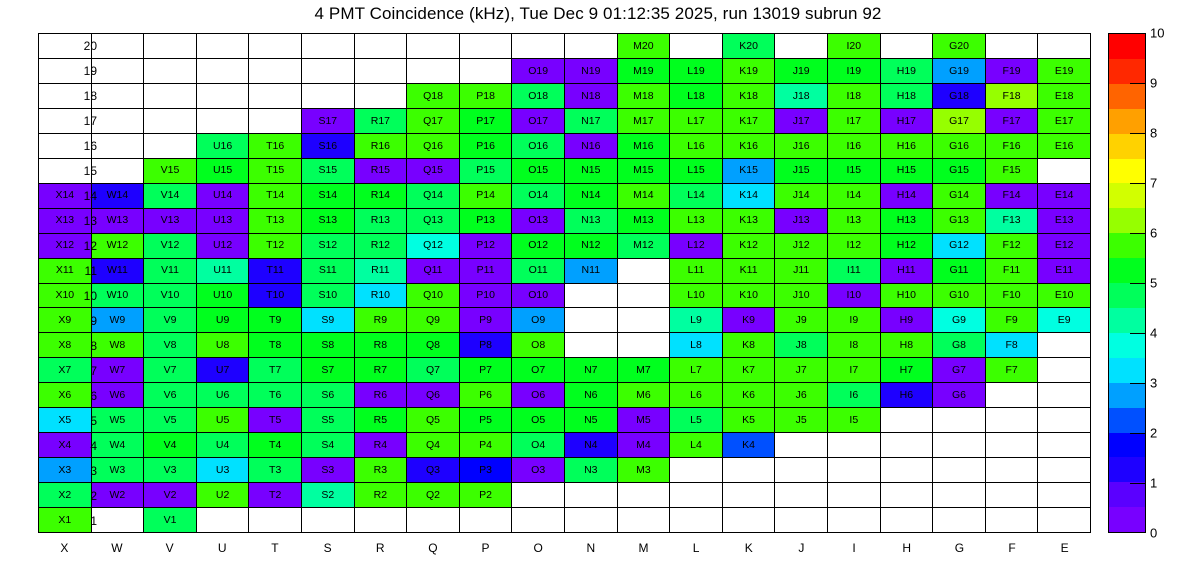 This screenshot has height=572, width=1196. Describe the element at coordinates (749, 121) in the screenshot. I see `heatmap-cell: K17` at that location.